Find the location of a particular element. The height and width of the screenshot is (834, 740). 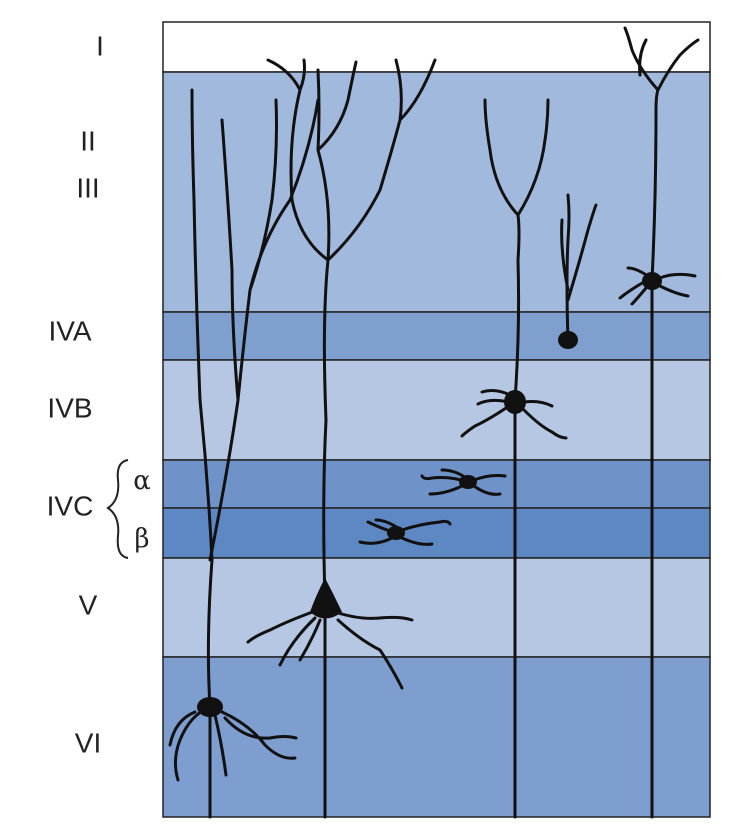

band-ivc-alpha is located at coordinates (436, 484).